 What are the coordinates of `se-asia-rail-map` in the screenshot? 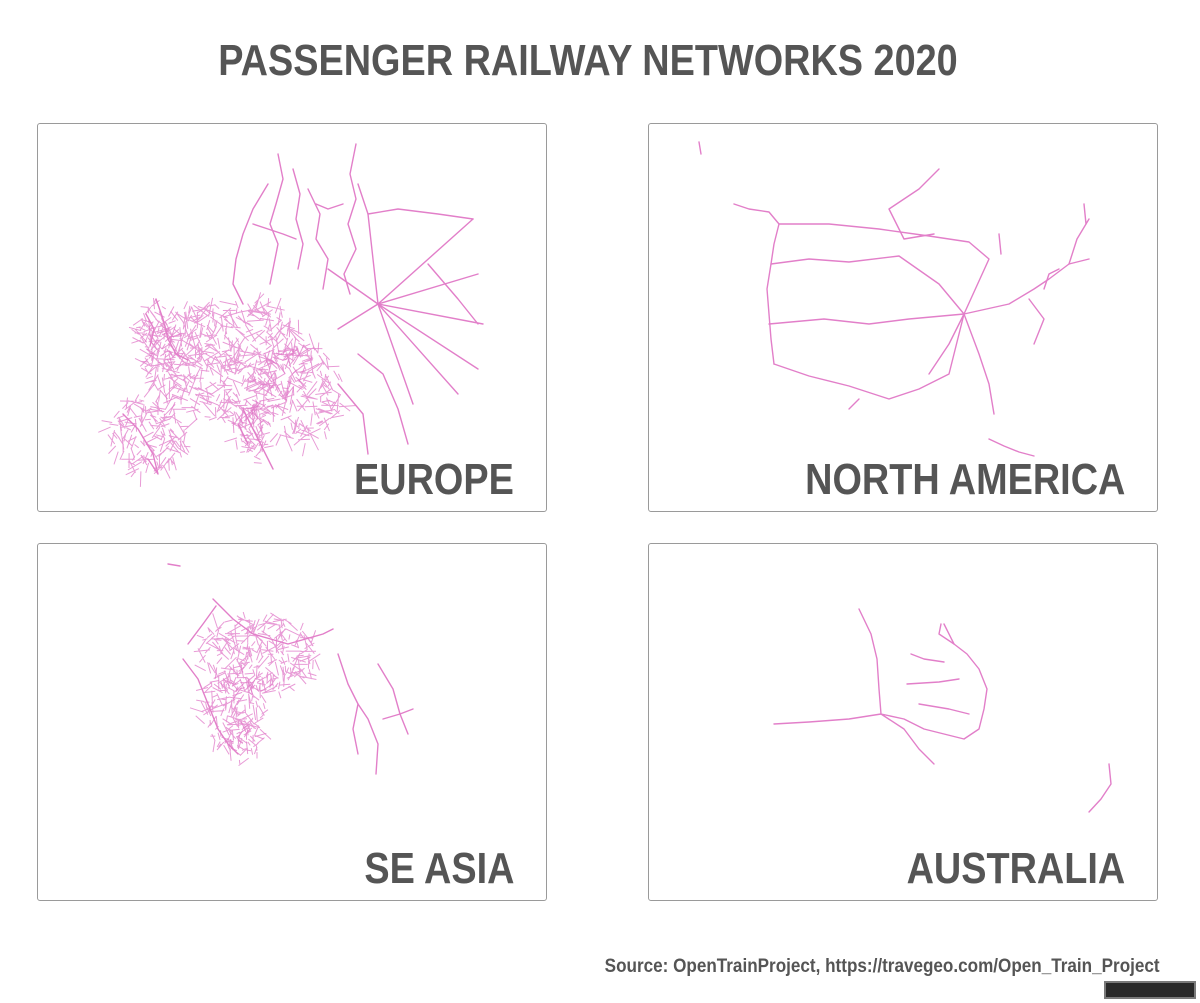 It's located at (290, 669).